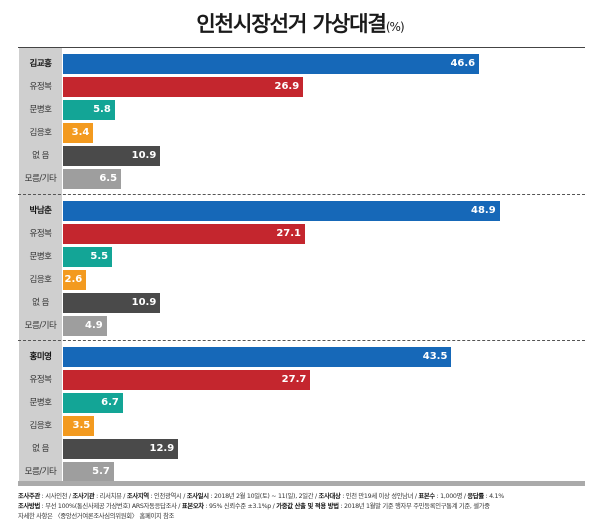 The height and width of the screenshot is (525, 600). I want to click on footer-value: : 인천 만19세 이상 성인남녀 /, so click(379, 496).